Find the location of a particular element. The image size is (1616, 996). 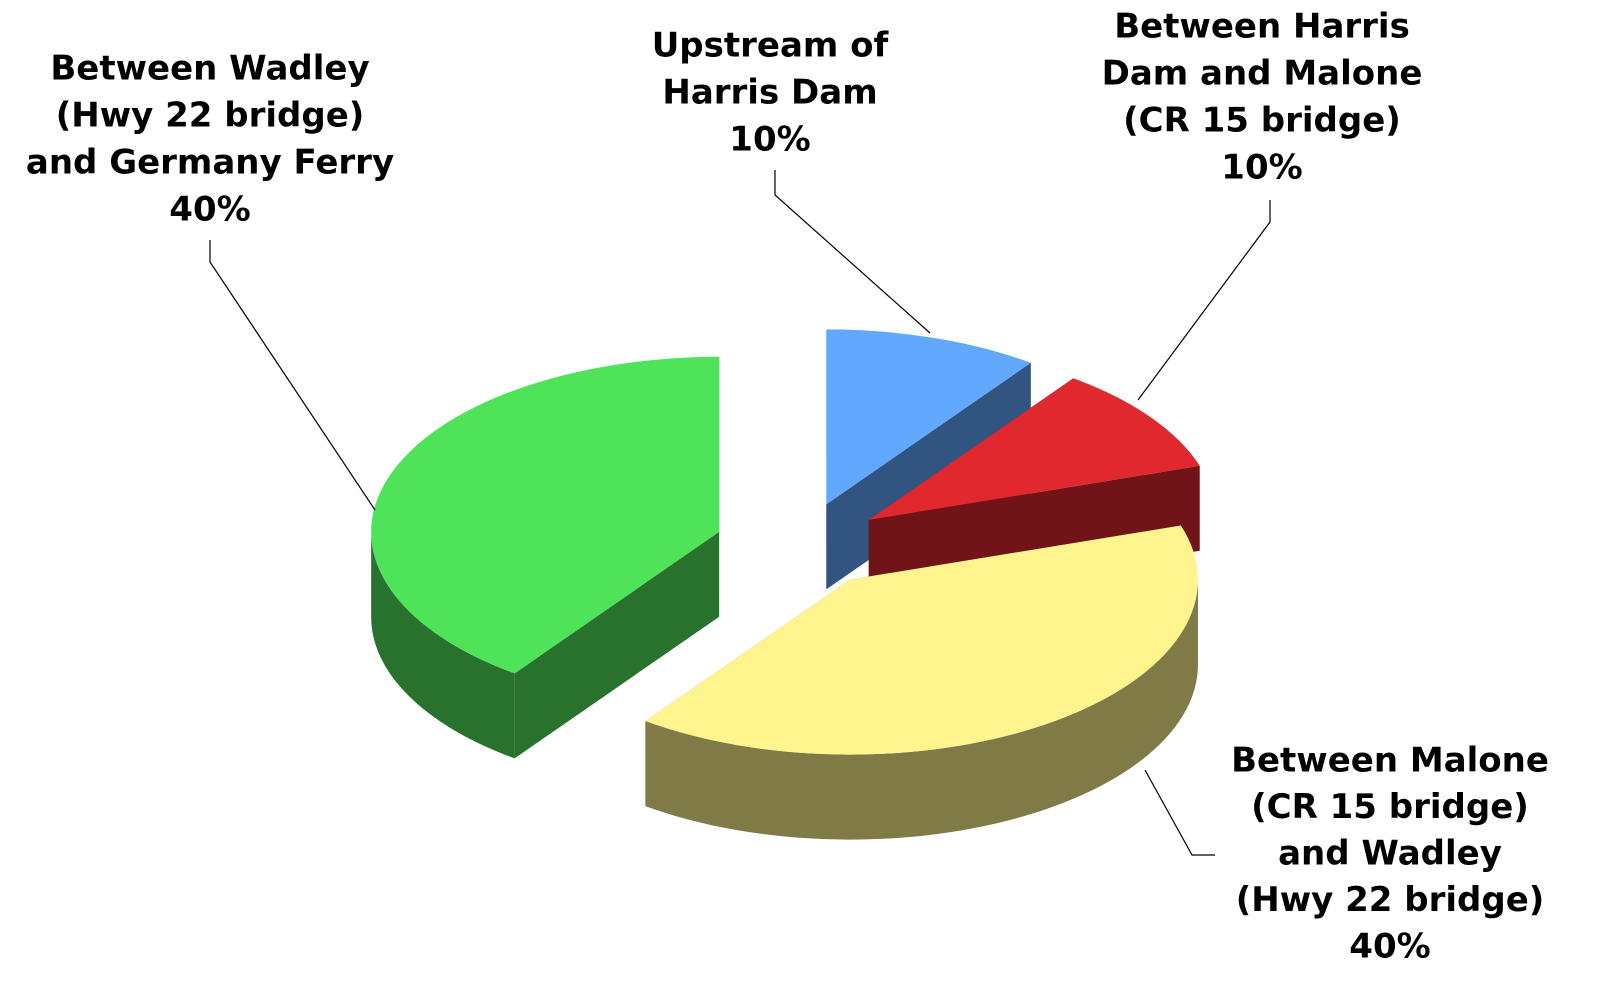

label-line: Between Harris is located at coordinates (1262, 27).